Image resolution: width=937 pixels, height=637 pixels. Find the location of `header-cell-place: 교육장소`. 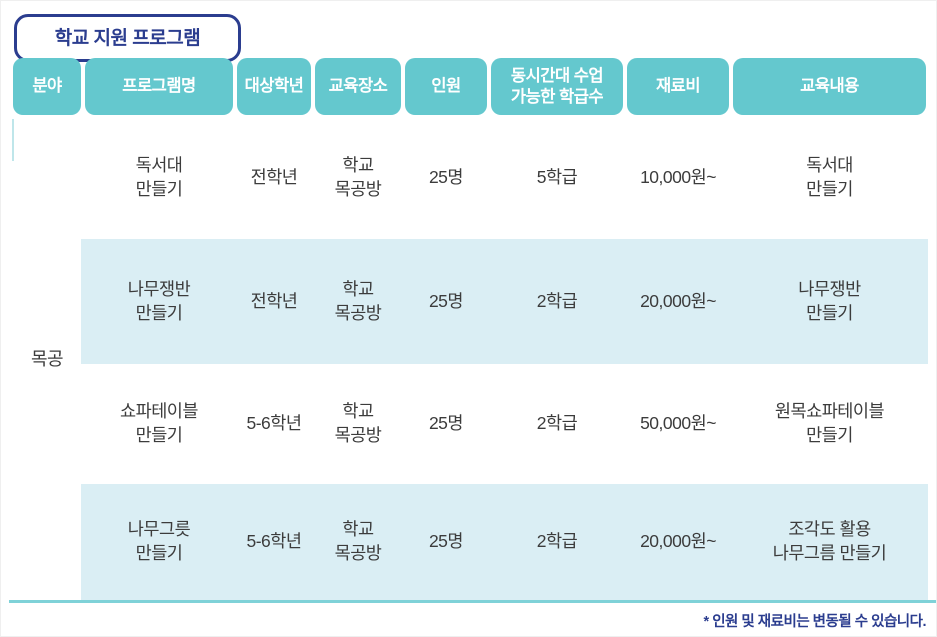

header-cell-place: 교육장소 is located at coordinates (358, 86).